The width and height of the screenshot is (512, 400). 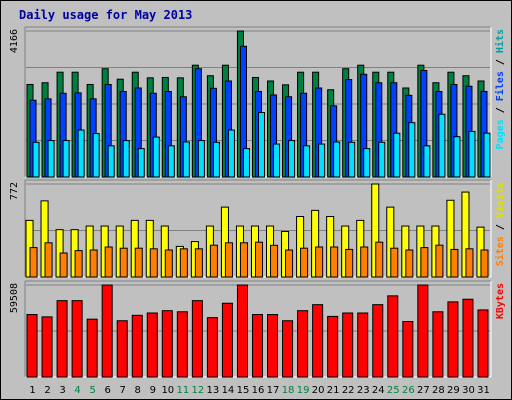 I want to click on x-tick-label: 2, so click(x=47, y=390).